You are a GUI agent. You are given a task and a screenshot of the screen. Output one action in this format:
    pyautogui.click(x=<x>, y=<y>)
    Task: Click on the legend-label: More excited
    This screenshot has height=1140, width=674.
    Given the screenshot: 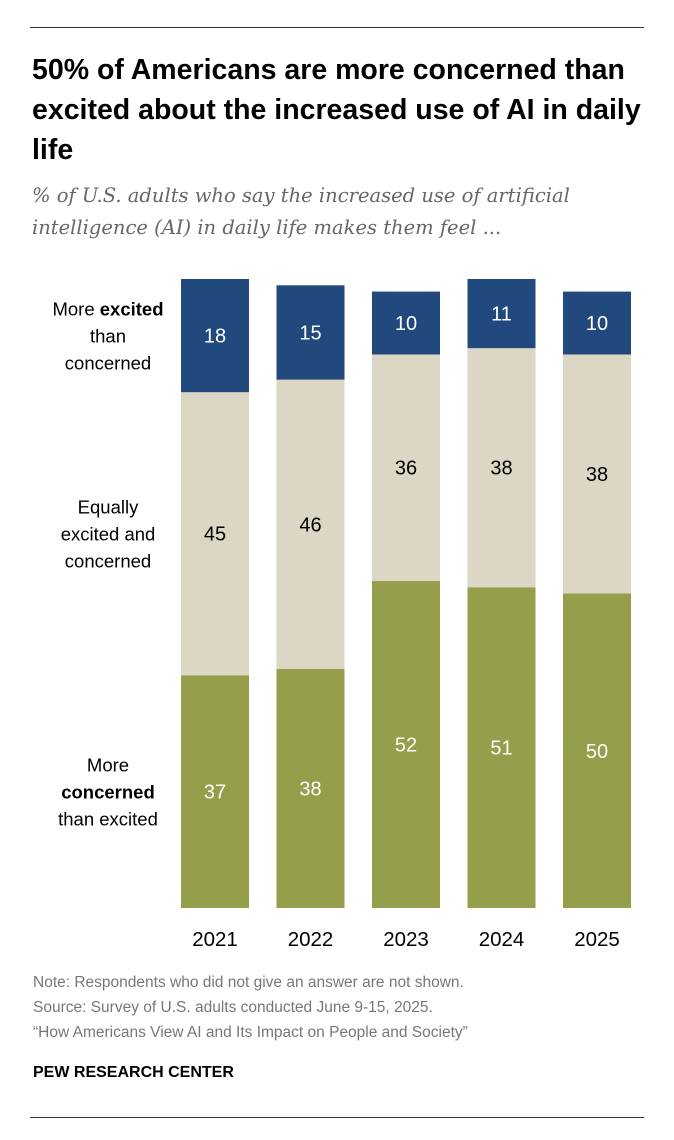 What is the action you would take?
    pyautogui.click(x=107, y=309)
    